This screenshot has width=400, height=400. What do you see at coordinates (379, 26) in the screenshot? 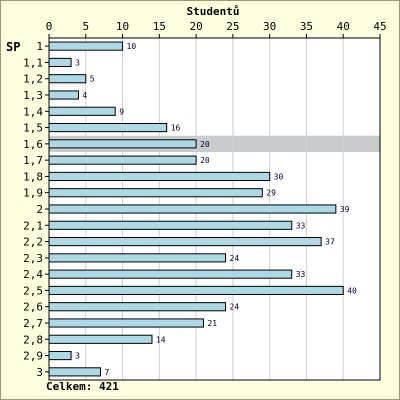
I see `x-tick-label: 45` at bounding box center [379, 26].